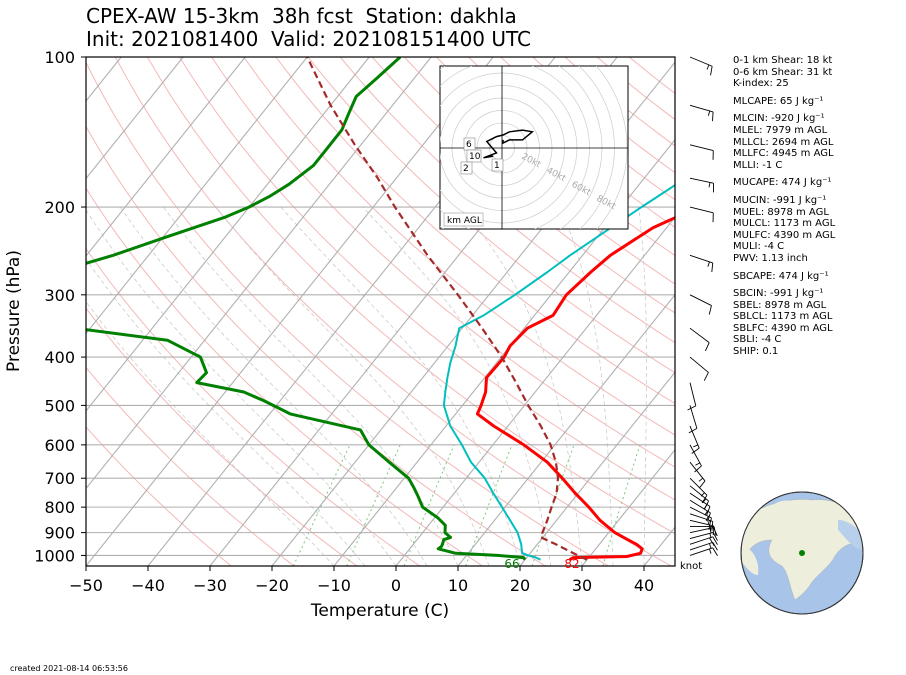 The image size is (906, 675). I want to click on stat-line: 0-6 km Shear: 31 kt, so click(783, 72).